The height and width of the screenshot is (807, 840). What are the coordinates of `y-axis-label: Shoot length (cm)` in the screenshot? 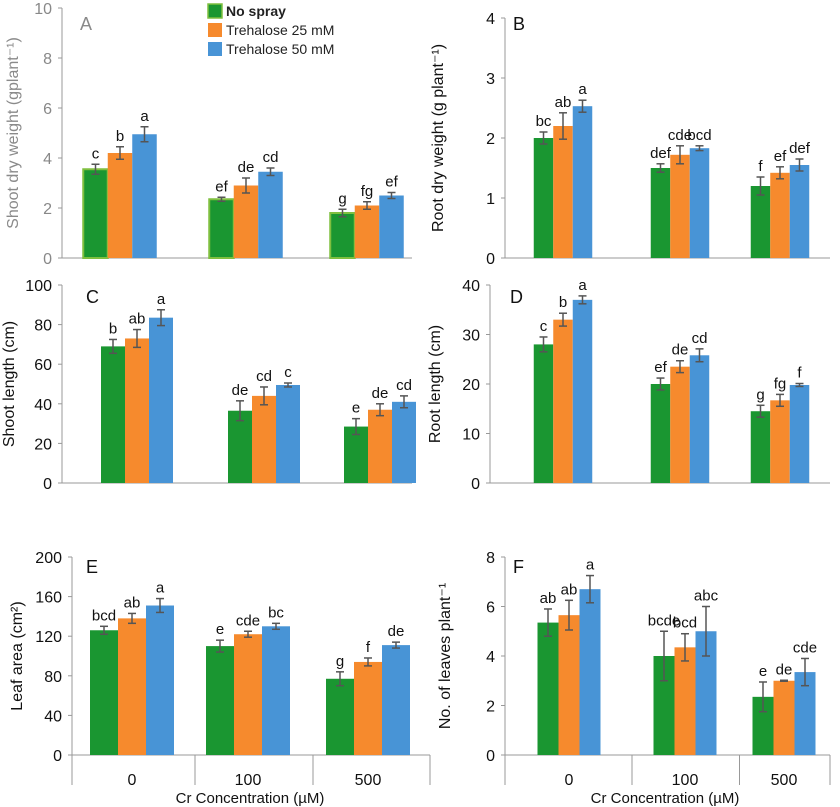 It's located at (9, 384).